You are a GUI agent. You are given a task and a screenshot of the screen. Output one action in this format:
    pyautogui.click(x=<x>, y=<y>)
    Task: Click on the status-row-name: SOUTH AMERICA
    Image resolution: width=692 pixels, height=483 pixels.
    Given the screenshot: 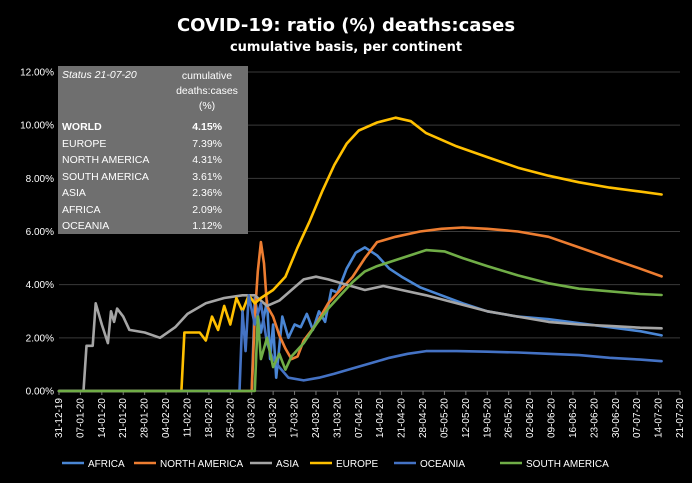 What is the action you would take?
    pyautogui.click(x=105, y=176)
    